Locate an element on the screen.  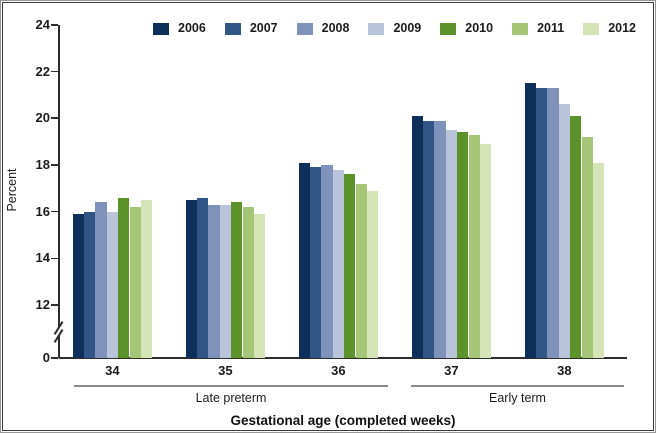
legend-item-2006: 2006 is located at coordinates (179, 28).